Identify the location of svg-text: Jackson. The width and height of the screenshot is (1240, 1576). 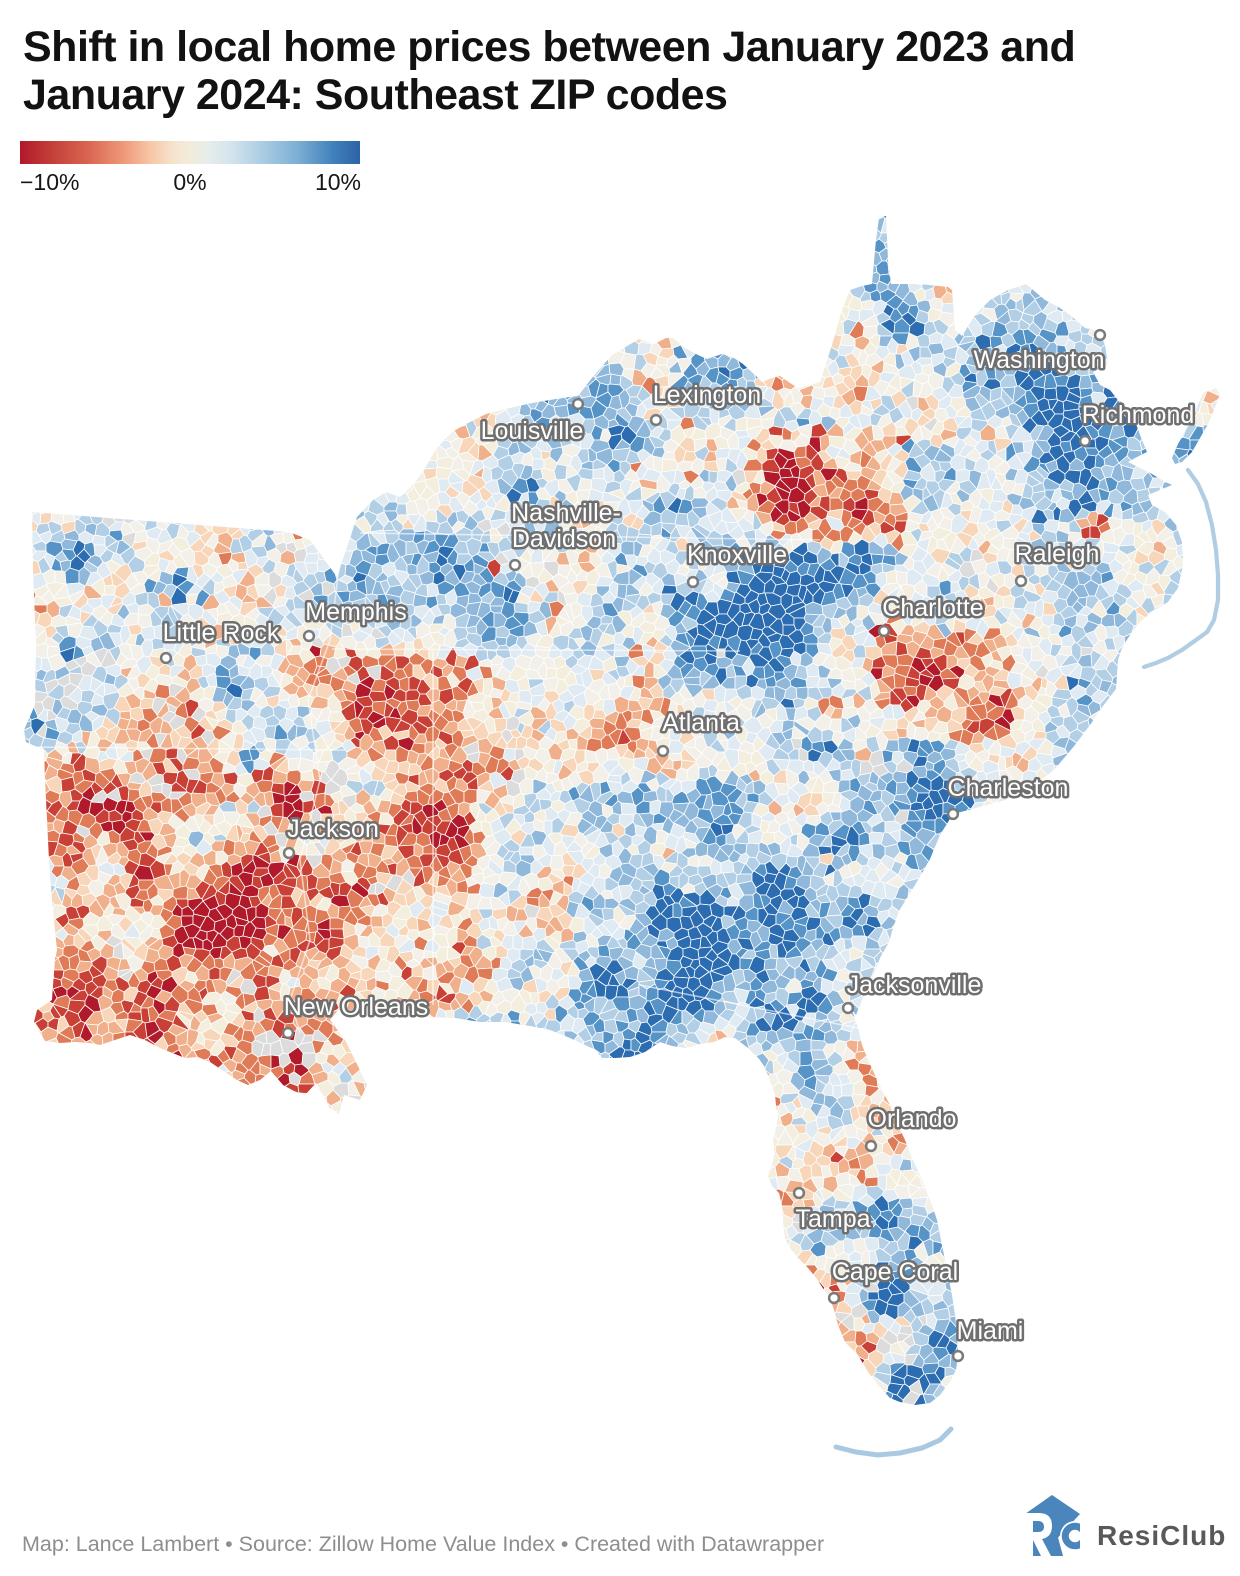
(333, 829).